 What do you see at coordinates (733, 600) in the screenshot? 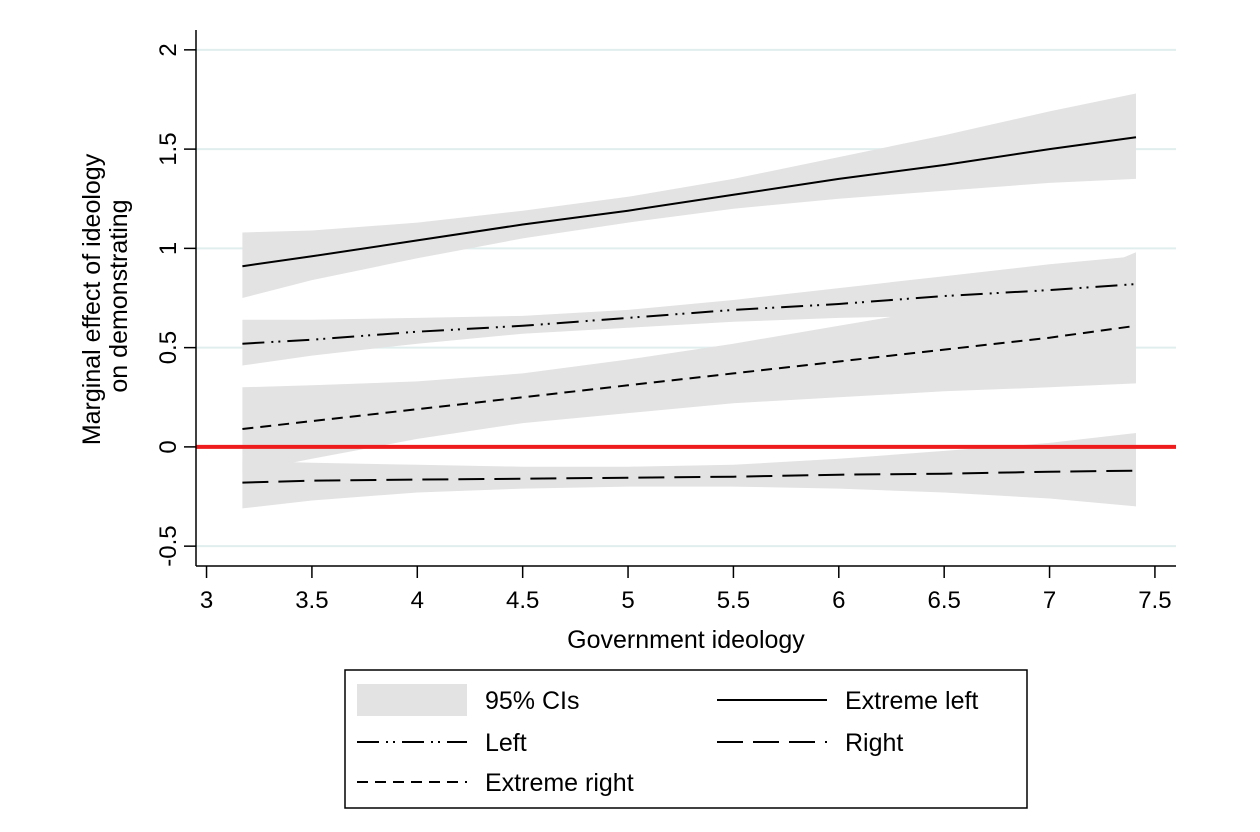
I see `x-tick-label: 5.5` at bounding box center [733, 600].